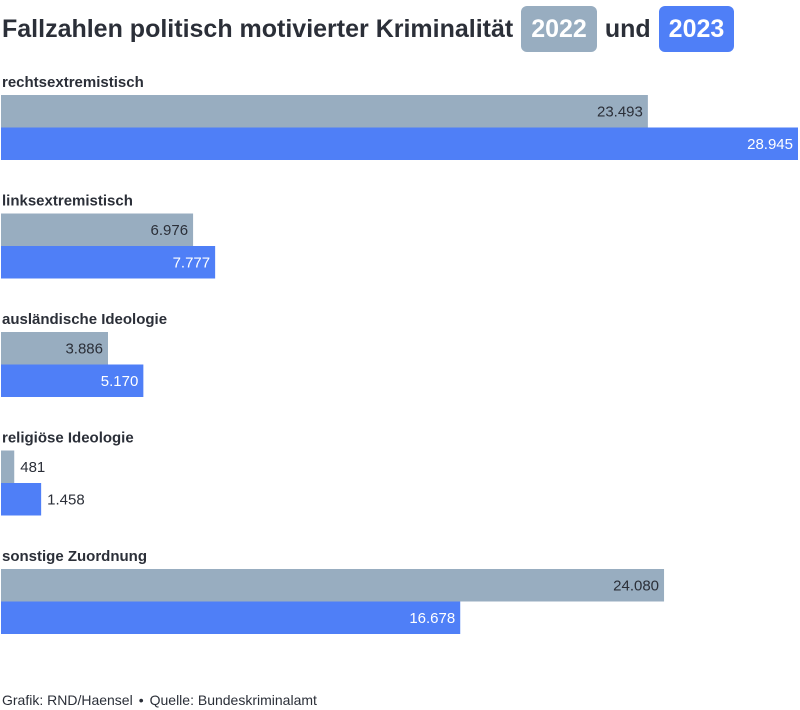 The image size is (800, 710). What do you see at coordinates (32, 467) in the screenshot?
I see `bar-value-label: 481` at bounding box center [32, 467].